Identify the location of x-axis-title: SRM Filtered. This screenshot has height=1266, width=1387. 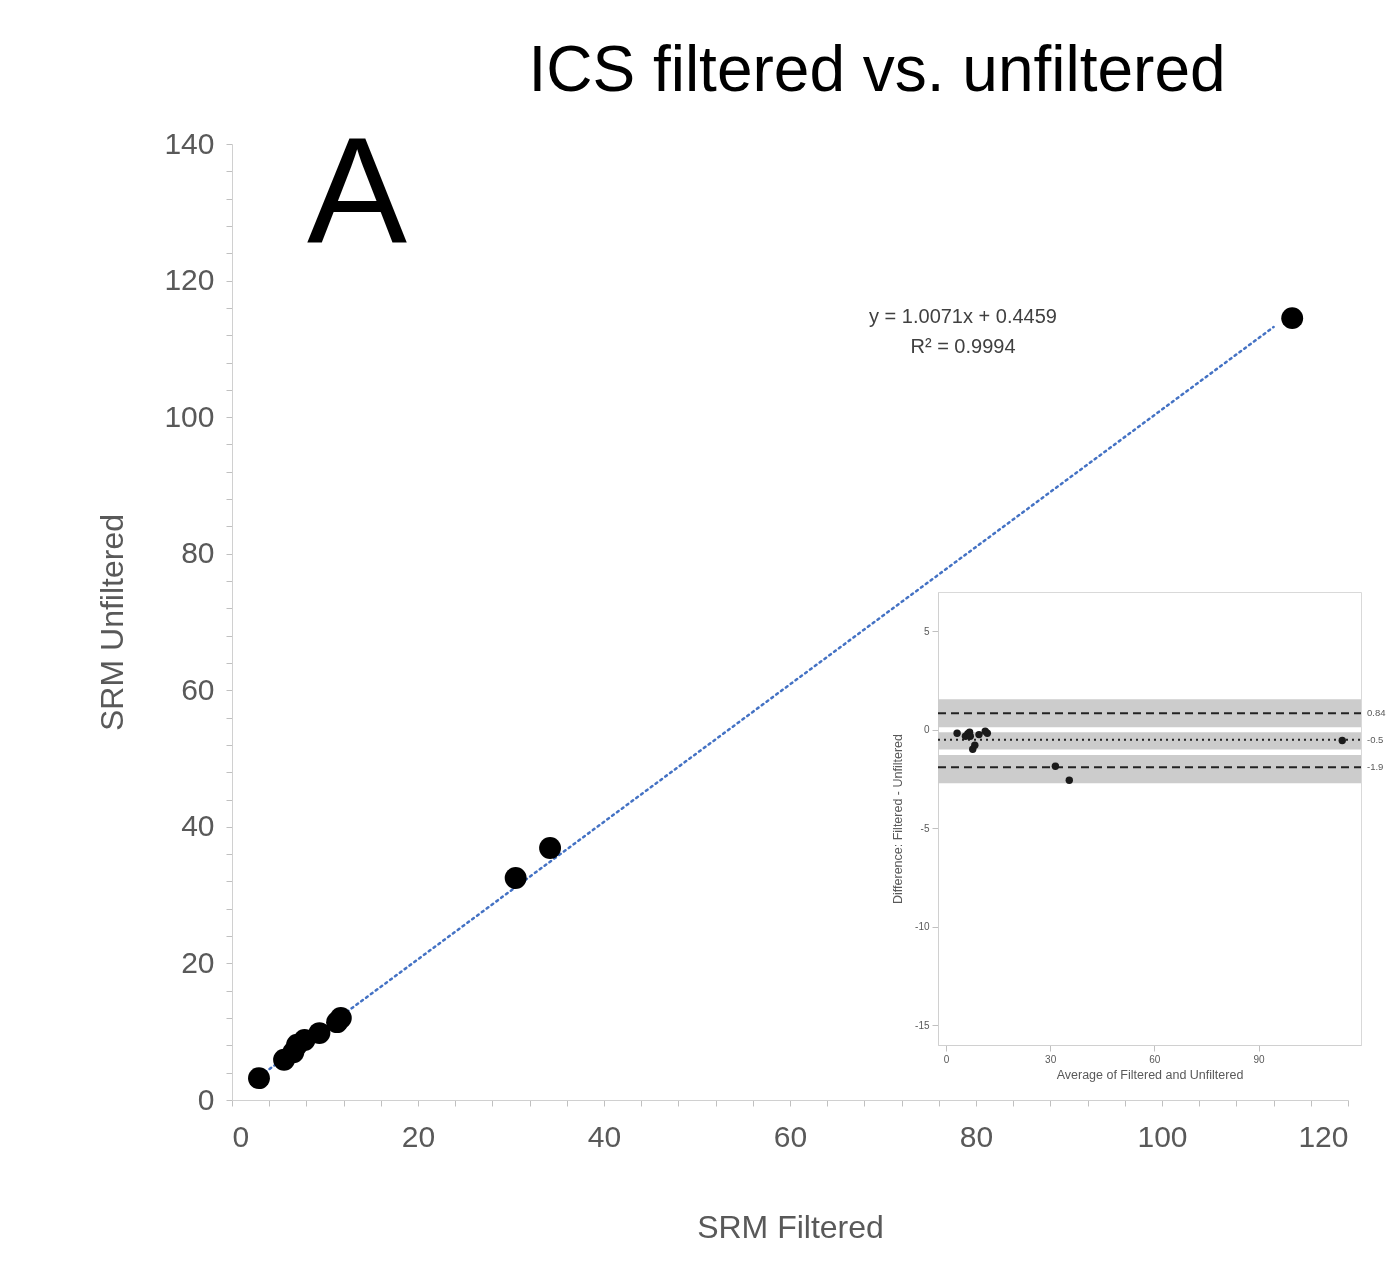
(790, 1226).